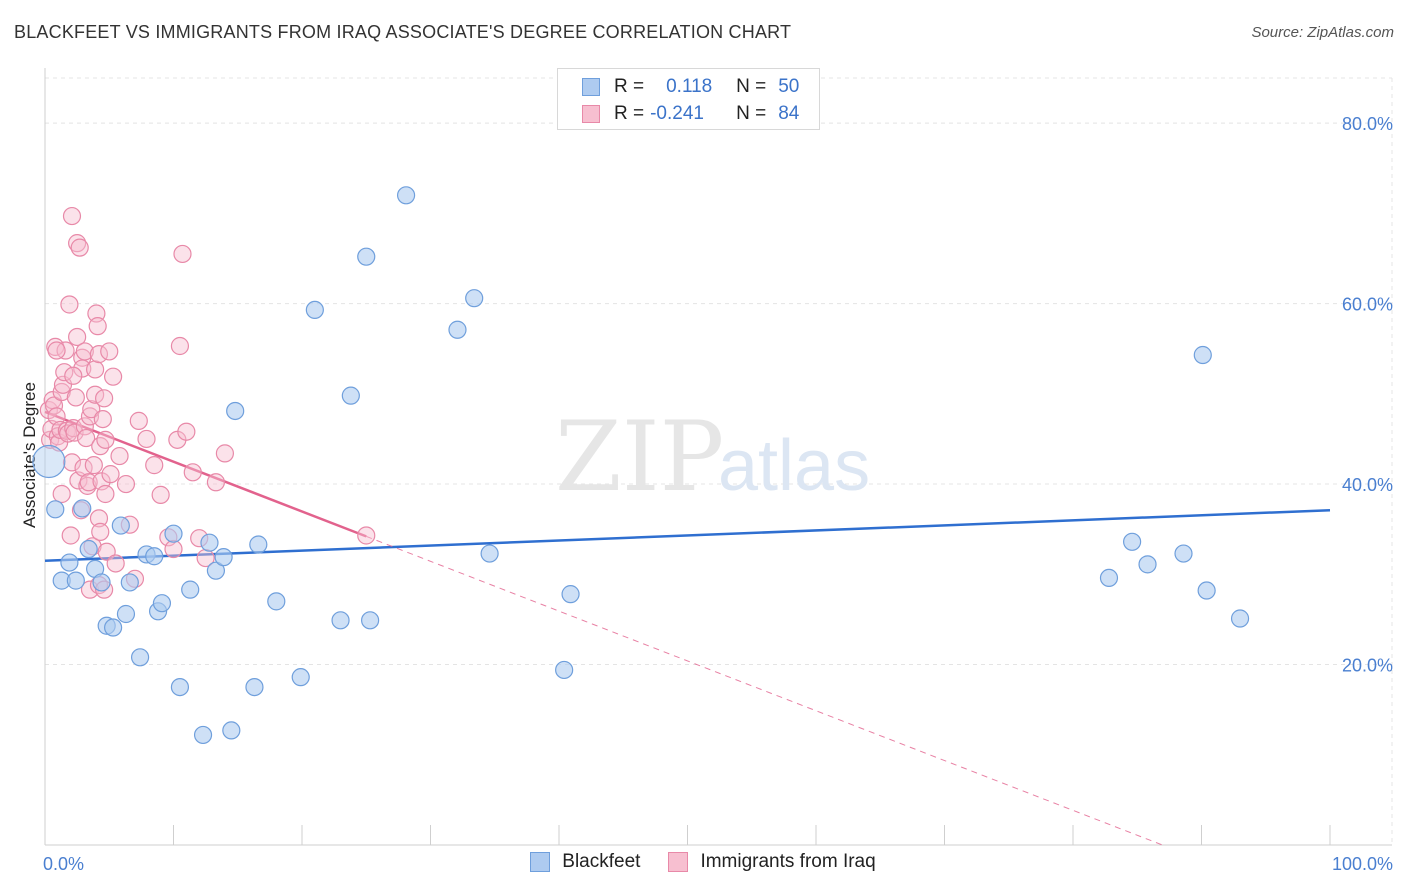 The width and height of the screenshot is (1406, 892). I want to click on bottom-legend: Blackfeet Immigrants from Iraq, so click(703, 862).